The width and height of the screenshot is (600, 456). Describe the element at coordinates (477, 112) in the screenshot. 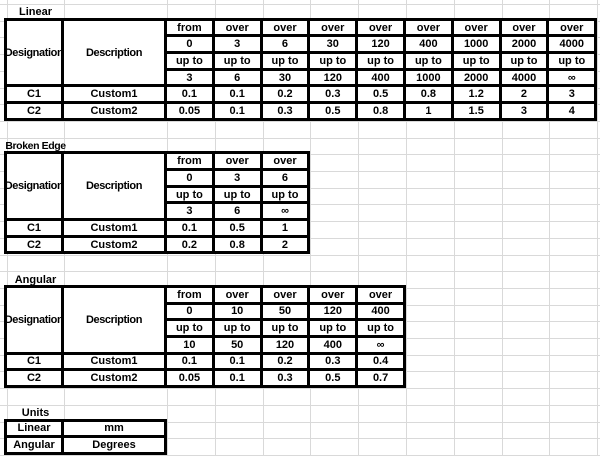

I see `value-cell: 1.5` at that location.